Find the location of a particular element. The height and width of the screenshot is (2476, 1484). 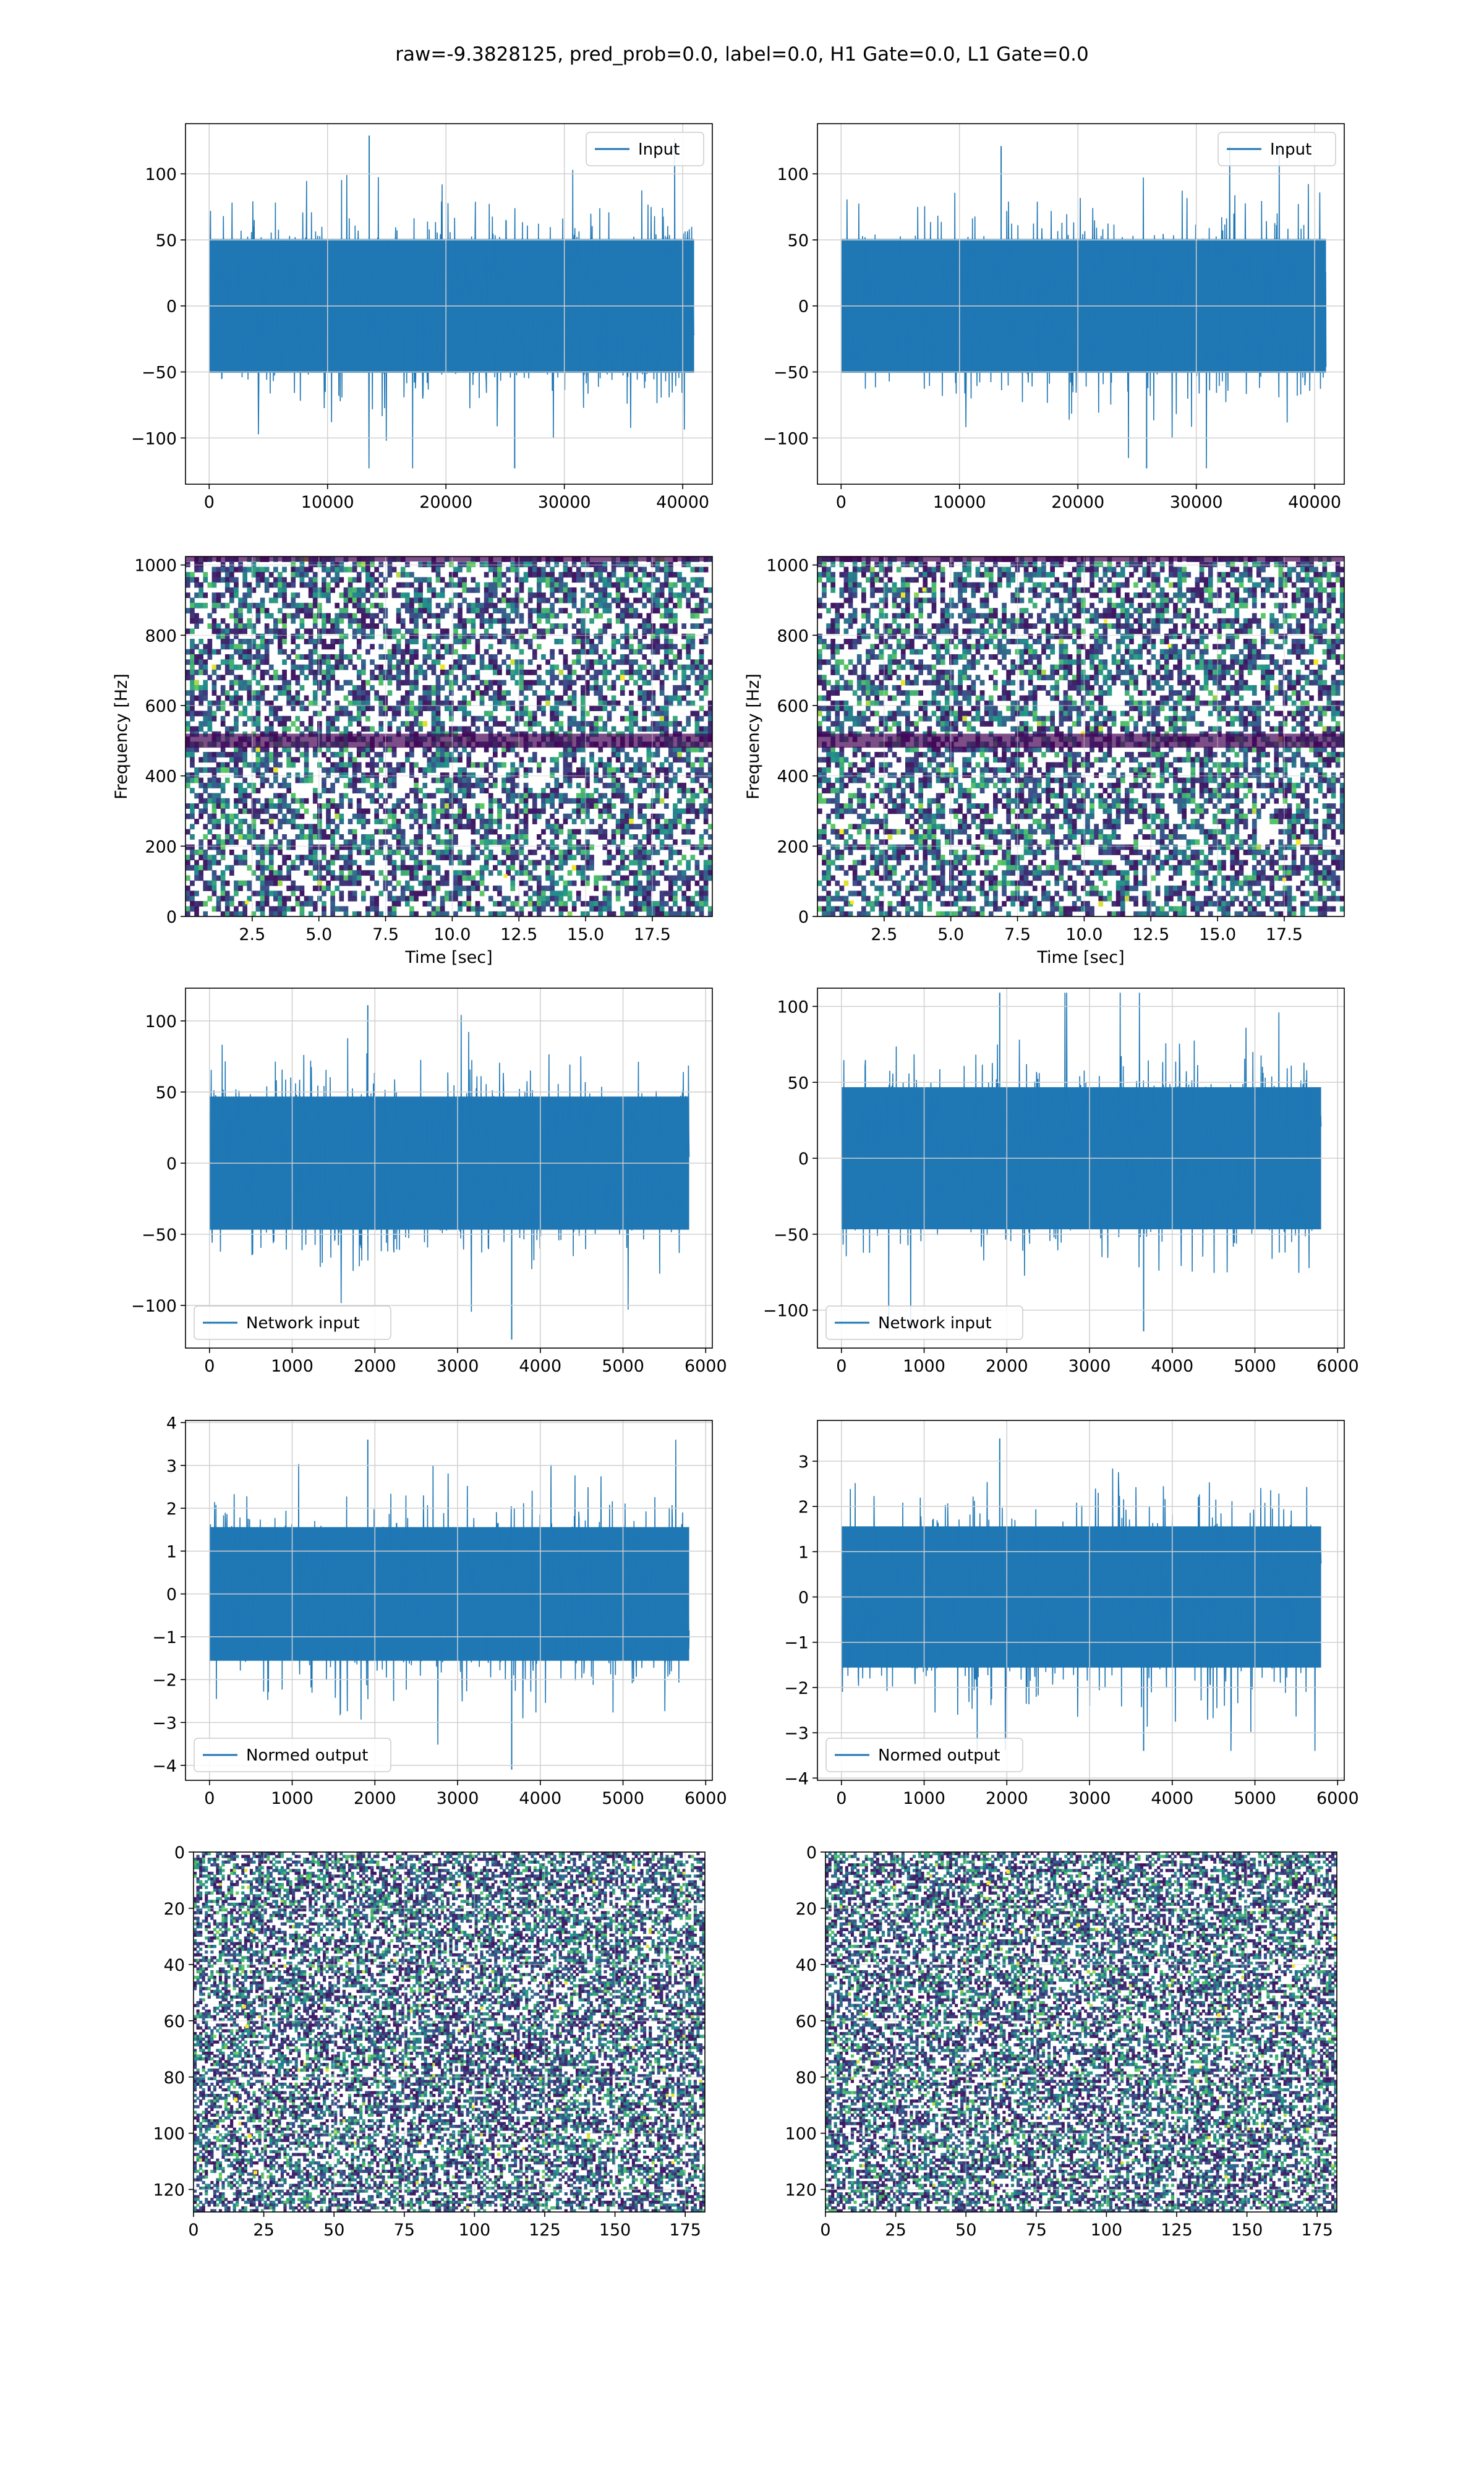

x-tick-label: 20000 is located at coordinates (1077, 503).